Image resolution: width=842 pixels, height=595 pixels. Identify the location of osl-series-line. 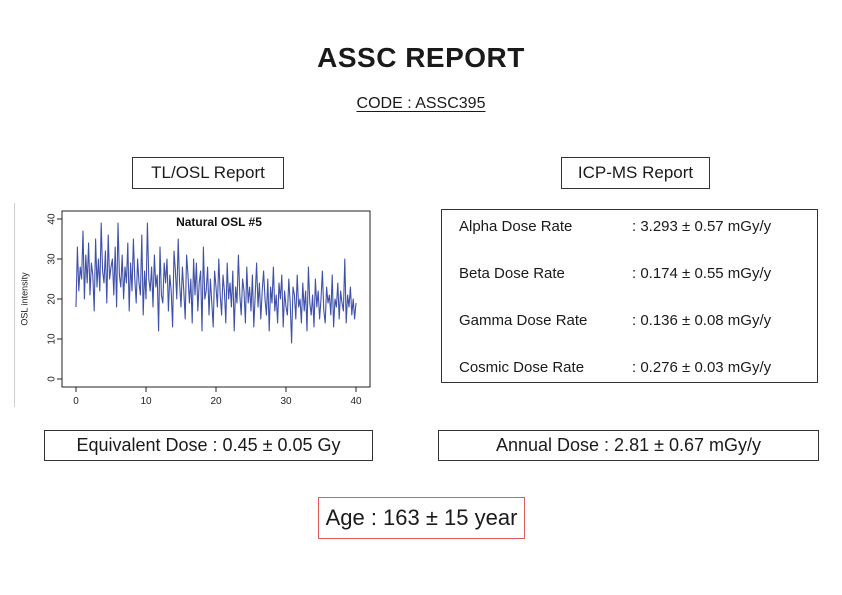
(216, 283).